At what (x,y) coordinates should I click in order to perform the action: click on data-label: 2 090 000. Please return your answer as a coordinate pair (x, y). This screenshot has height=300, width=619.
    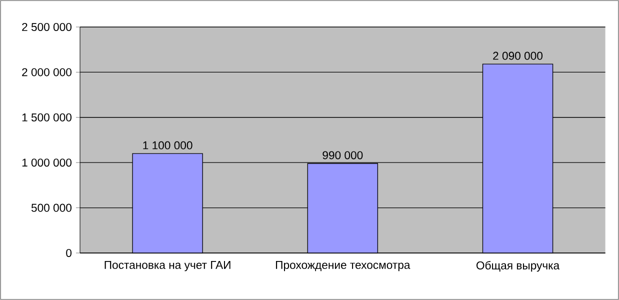
    Looking at the image, I should click on (518, 56).